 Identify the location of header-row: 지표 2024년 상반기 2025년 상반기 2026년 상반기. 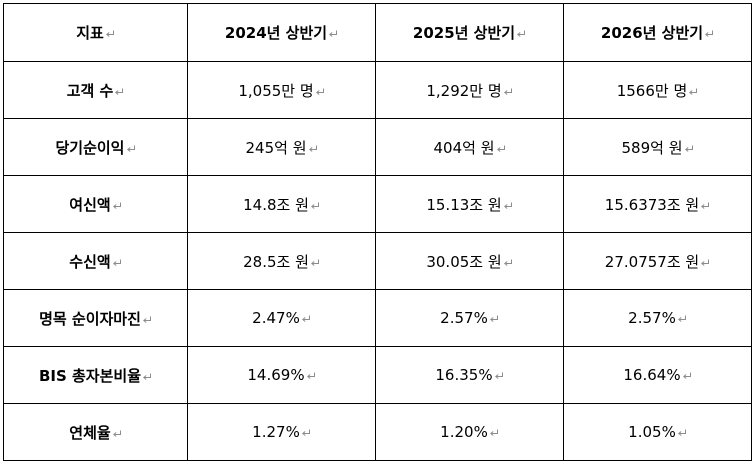
(377, 32).